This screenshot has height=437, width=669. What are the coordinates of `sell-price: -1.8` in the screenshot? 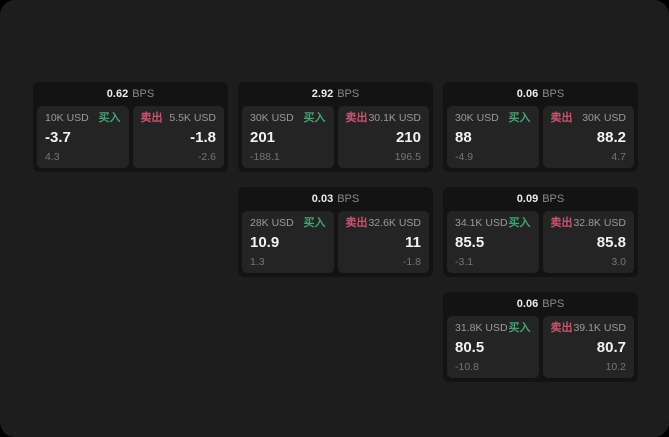 It's located at (203, 138).